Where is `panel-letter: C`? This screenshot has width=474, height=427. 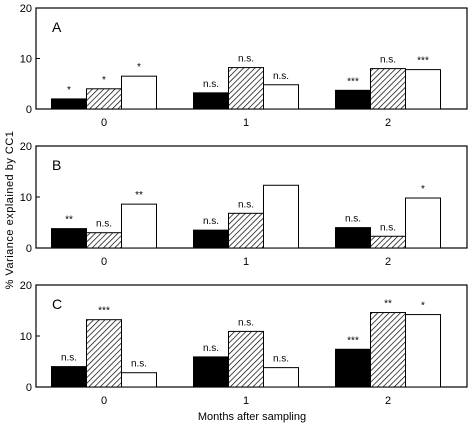 panel-letter: C is located at coordinates (57, 304).